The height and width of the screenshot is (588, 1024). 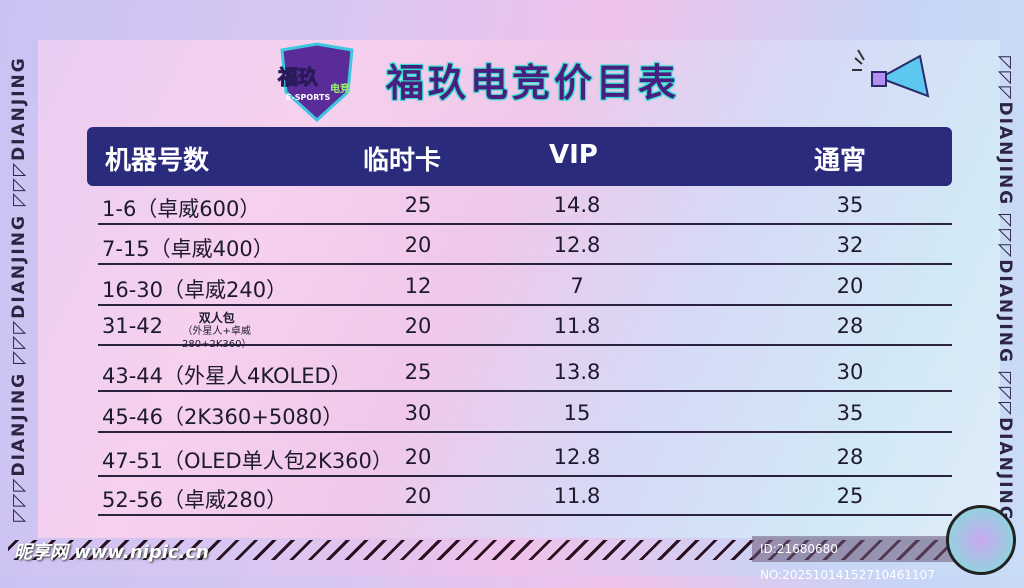 I want to click on header-vip: VIP, so click(x=573, y=155).